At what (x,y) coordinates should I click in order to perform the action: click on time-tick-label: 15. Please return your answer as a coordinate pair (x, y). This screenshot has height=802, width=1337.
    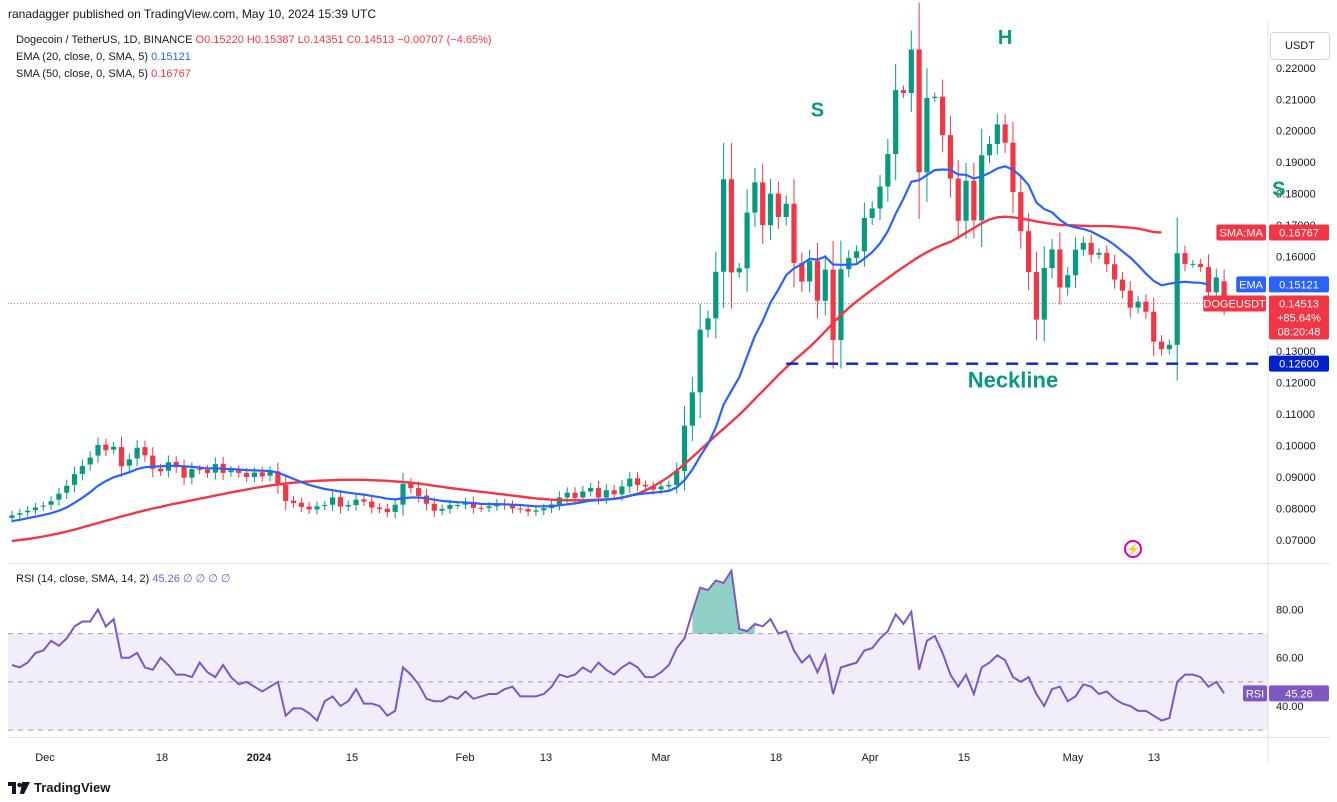
    Looking at the image, I should click on (964, 758).